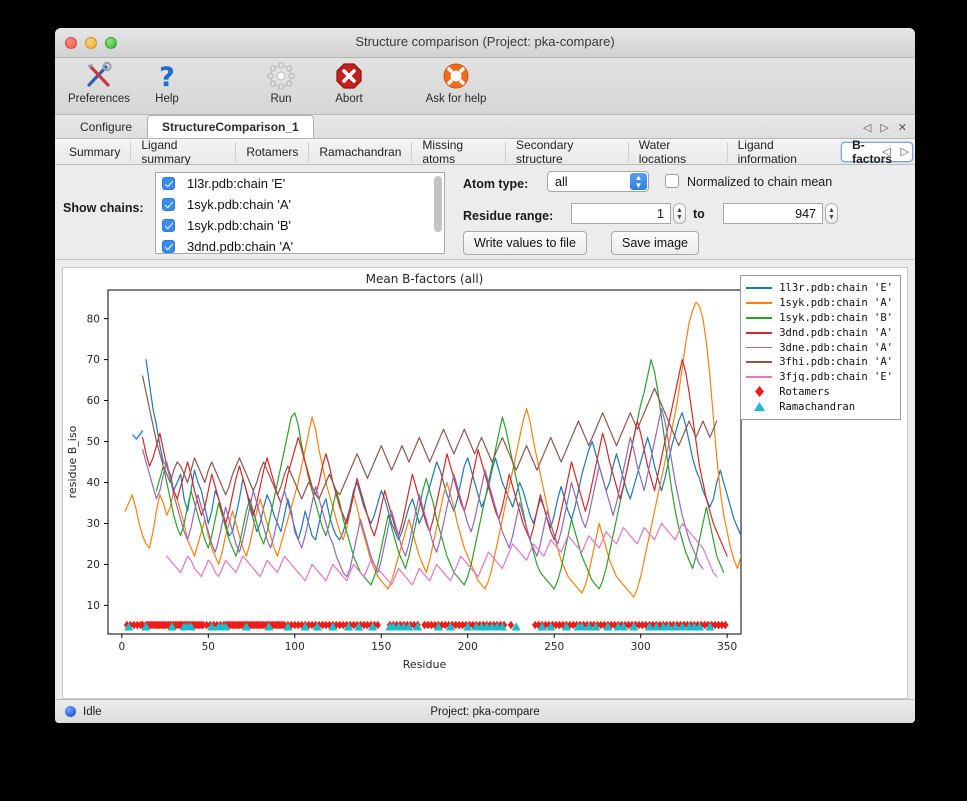  I want to click on lifebuoy-icon, so click(456, 76).